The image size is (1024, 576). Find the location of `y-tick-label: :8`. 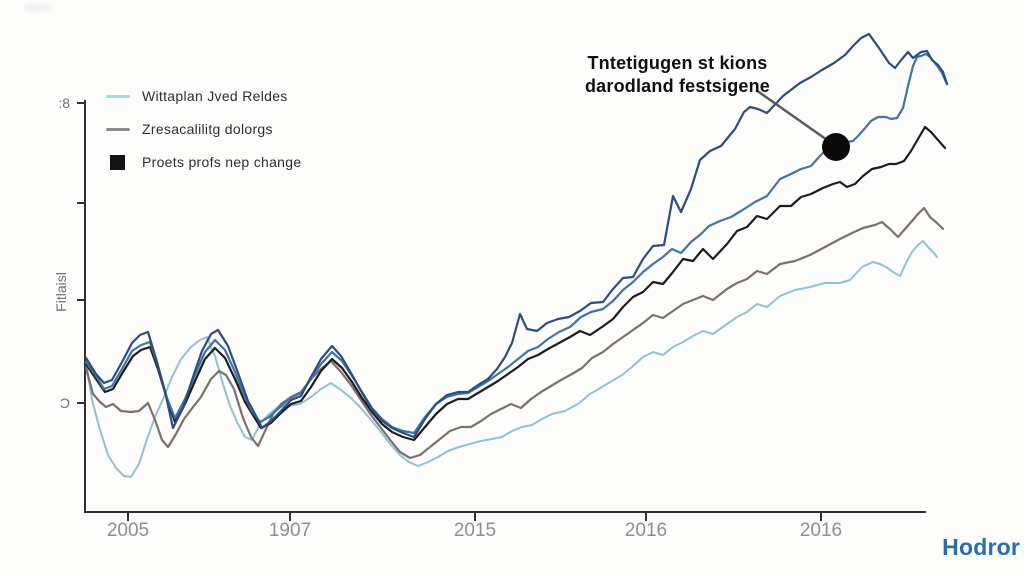

y-tick-label: :8 is located at coordinates (64, 103).